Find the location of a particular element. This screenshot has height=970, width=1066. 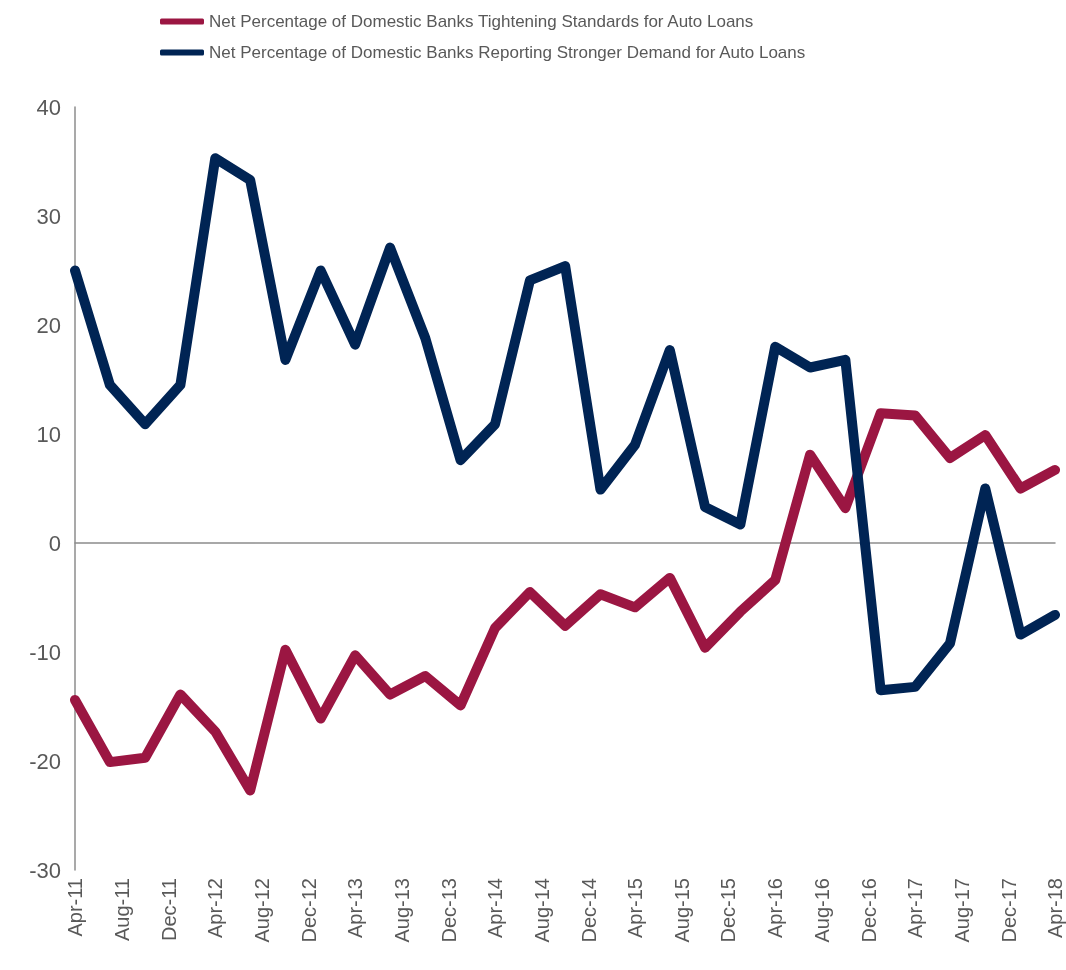

x-tick-label: Dec-17 is located at coordinates (1008, 910).